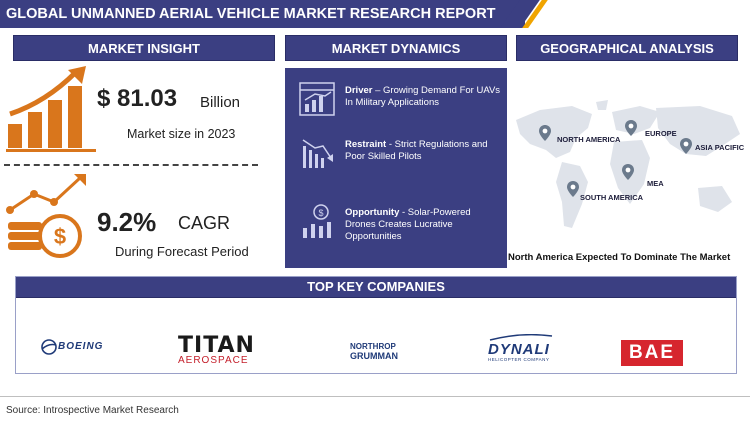 The image size is (750, 422). I want to click on map-label-mea: MEA, so click(655, 183).